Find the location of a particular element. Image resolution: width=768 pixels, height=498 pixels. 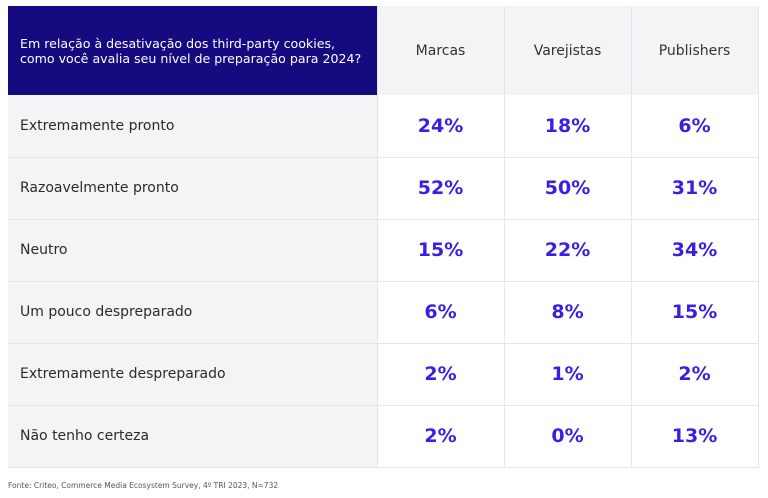

table-row: Extremamente despreparado 2% 1% 2% is located at coordinates (383, 374).